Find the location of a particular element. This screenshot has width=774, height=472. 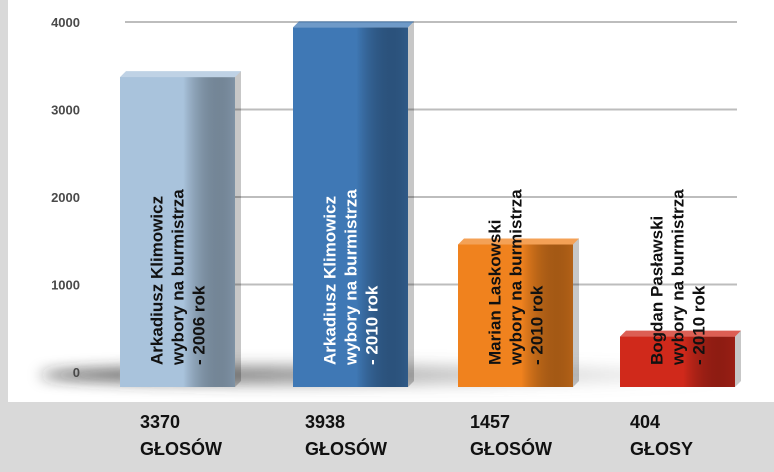

bar-label-line: Marian Laskowski is located at coordinates (495, 292).